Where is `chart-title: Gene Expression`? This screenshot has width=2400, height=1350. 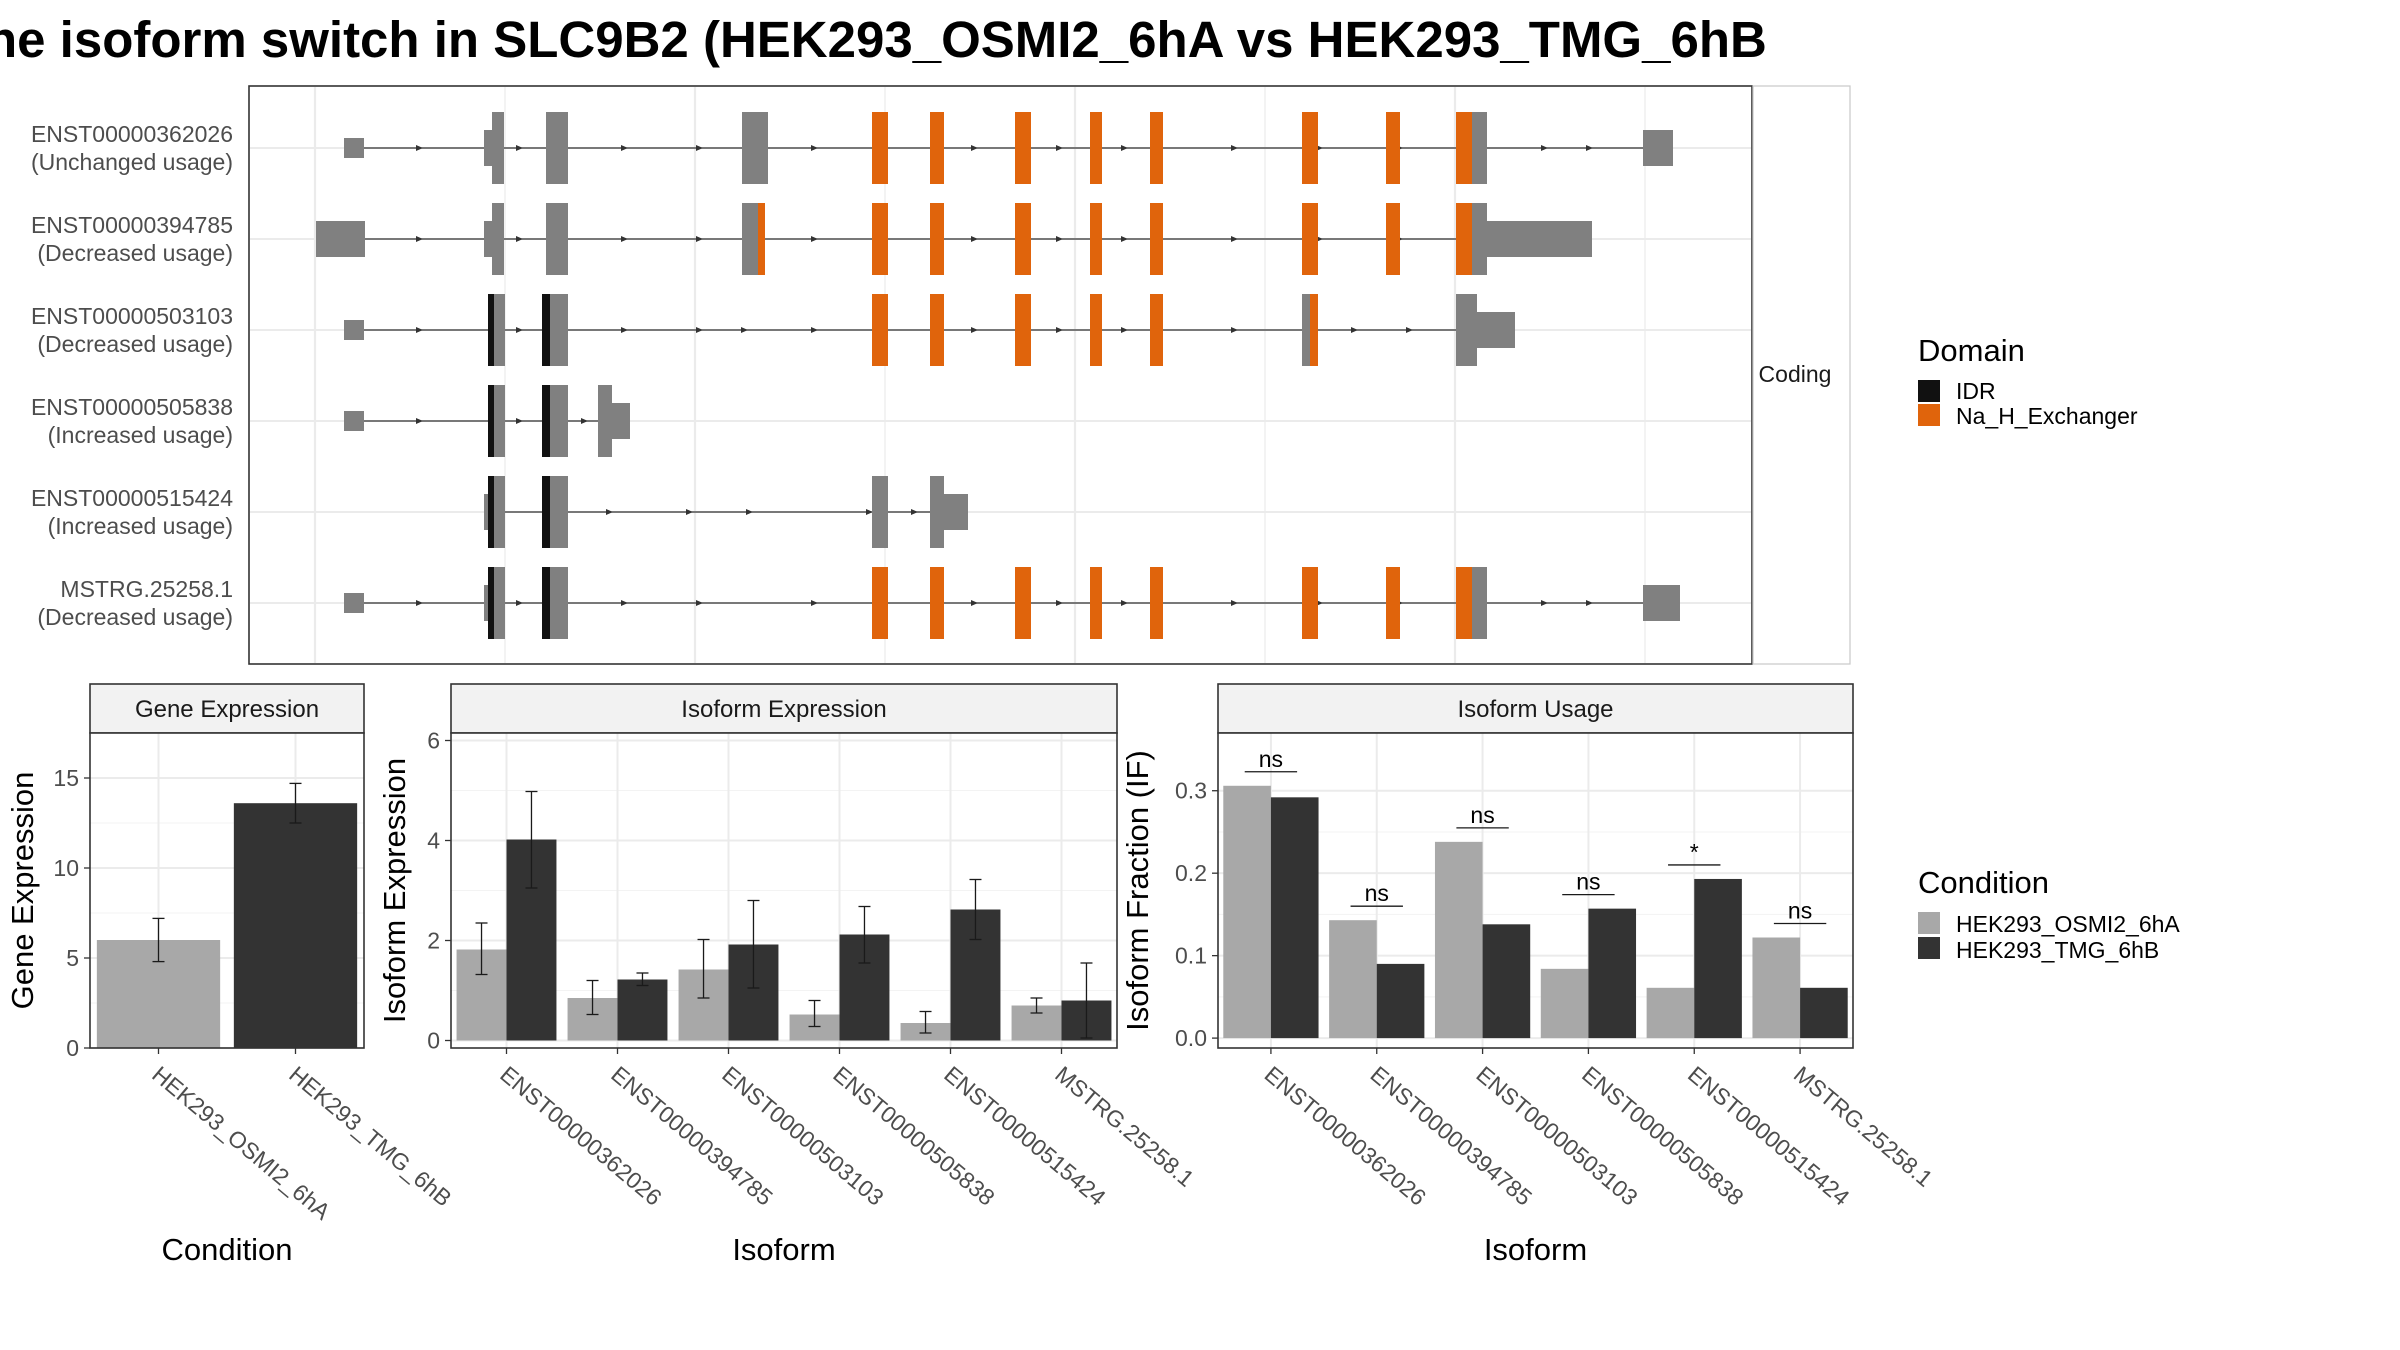 chart-title: Gene Expression is located at coordinates (227, 709).